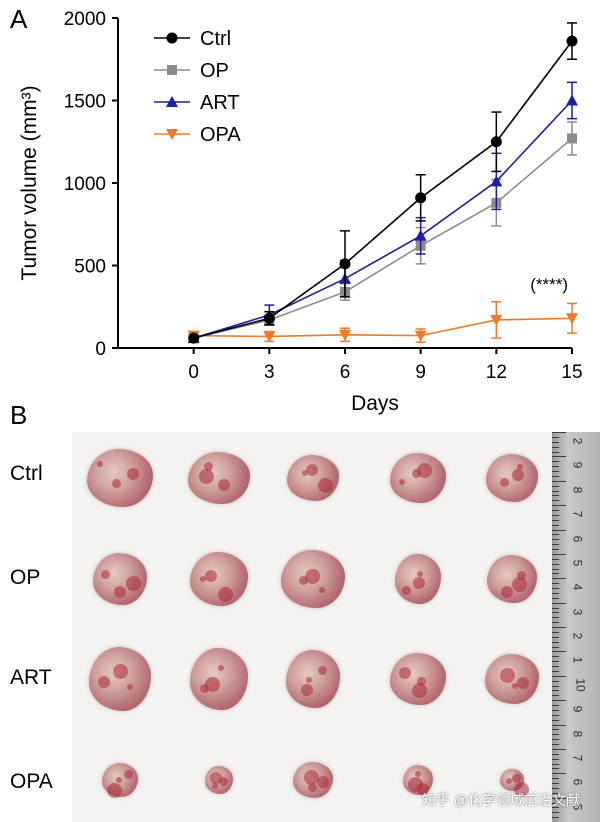 Image resolution: width=600 pixels, height=822 pixels. What do you see at coordinates (500, 800) in the screenshot?
I see `watermark: 知乎 @化学领域前沿文献` at bounding box center [500, 800].